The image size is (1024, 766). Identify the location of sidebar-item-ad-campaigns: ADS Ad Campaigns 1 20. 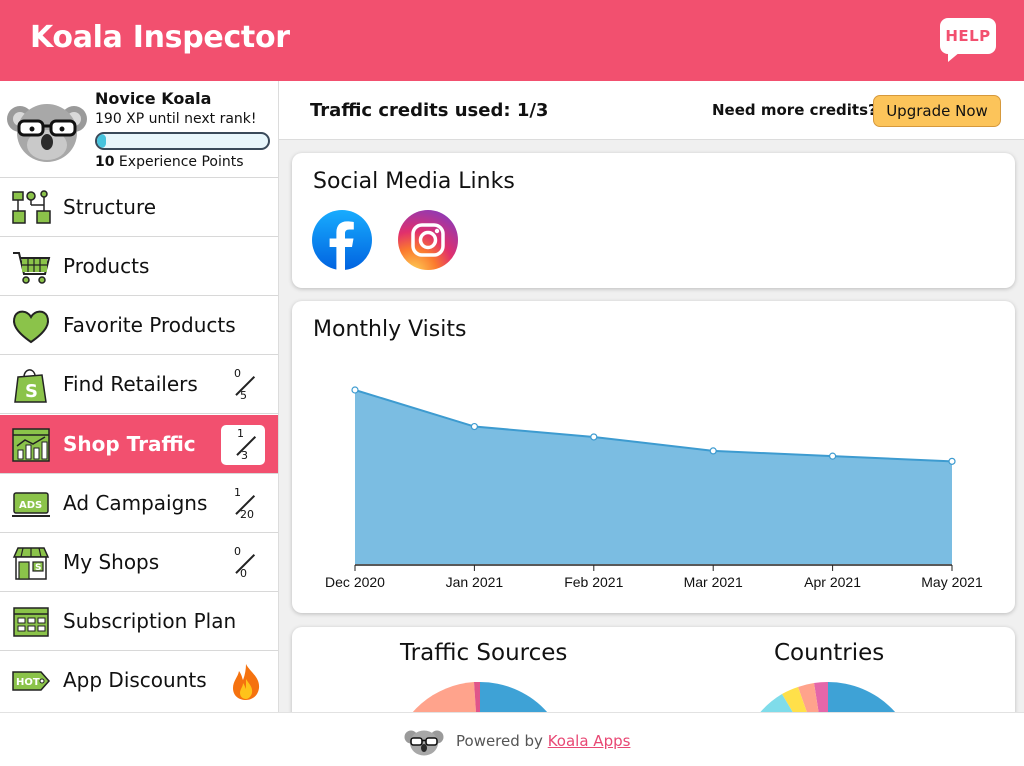
(139, 503).